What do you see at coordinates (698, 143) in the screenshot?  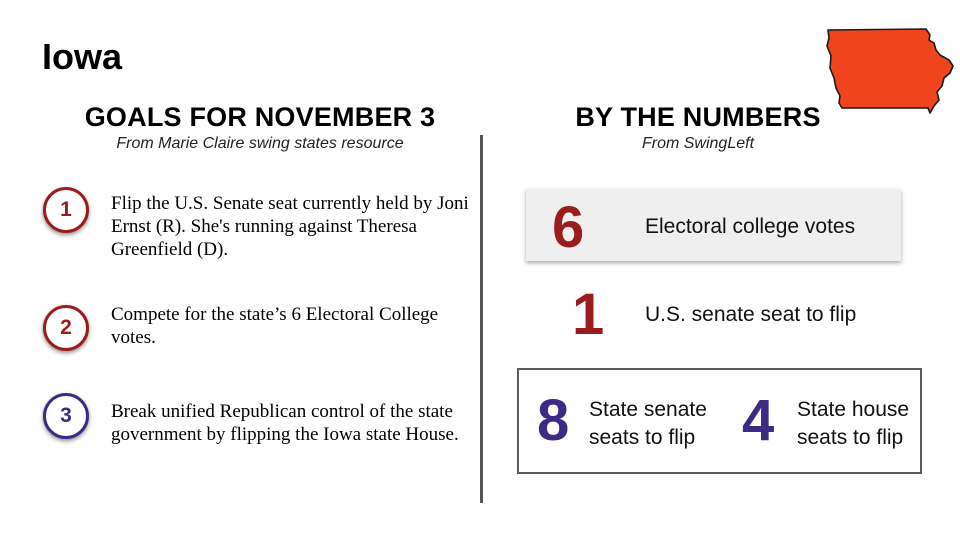 I see `numbers-source: From SwingLeft` at bounding box center [698, 143].